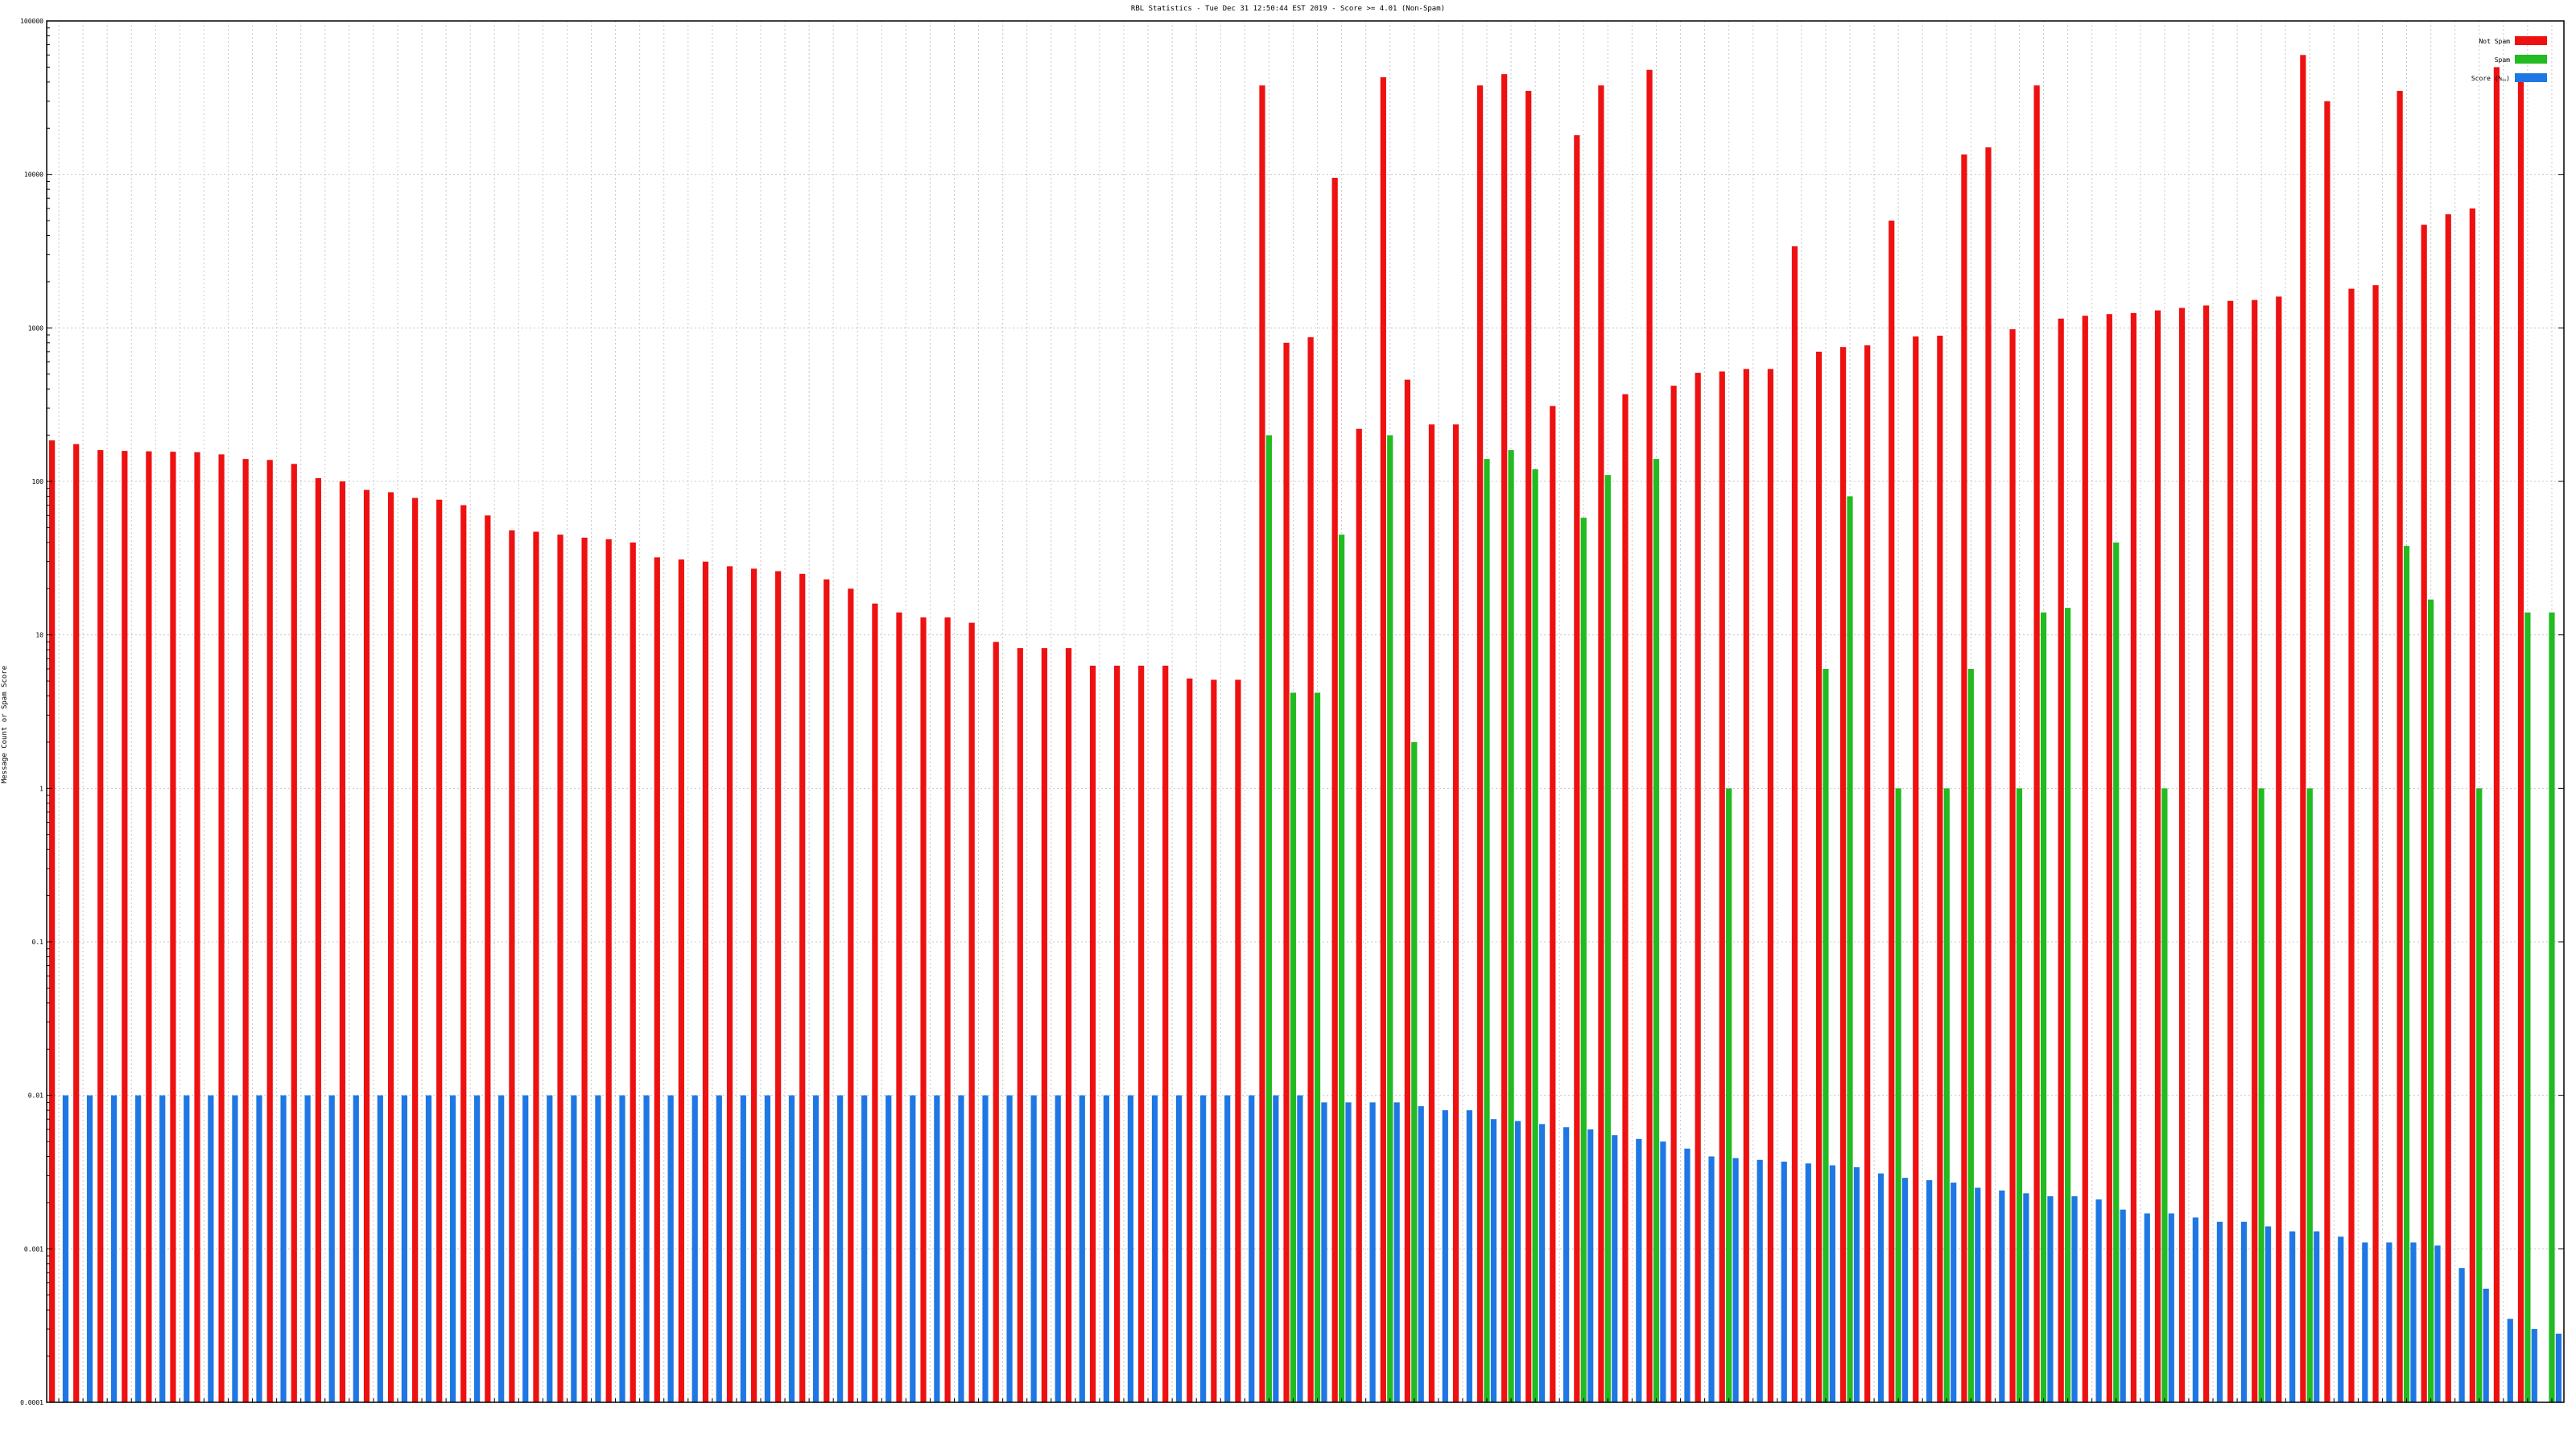 Image resolution: width=2576 pixels, height=1449 pixels. Describe the element at coordinates (2531, 59) in the screenshot. I see `legend-swatch` at that location.